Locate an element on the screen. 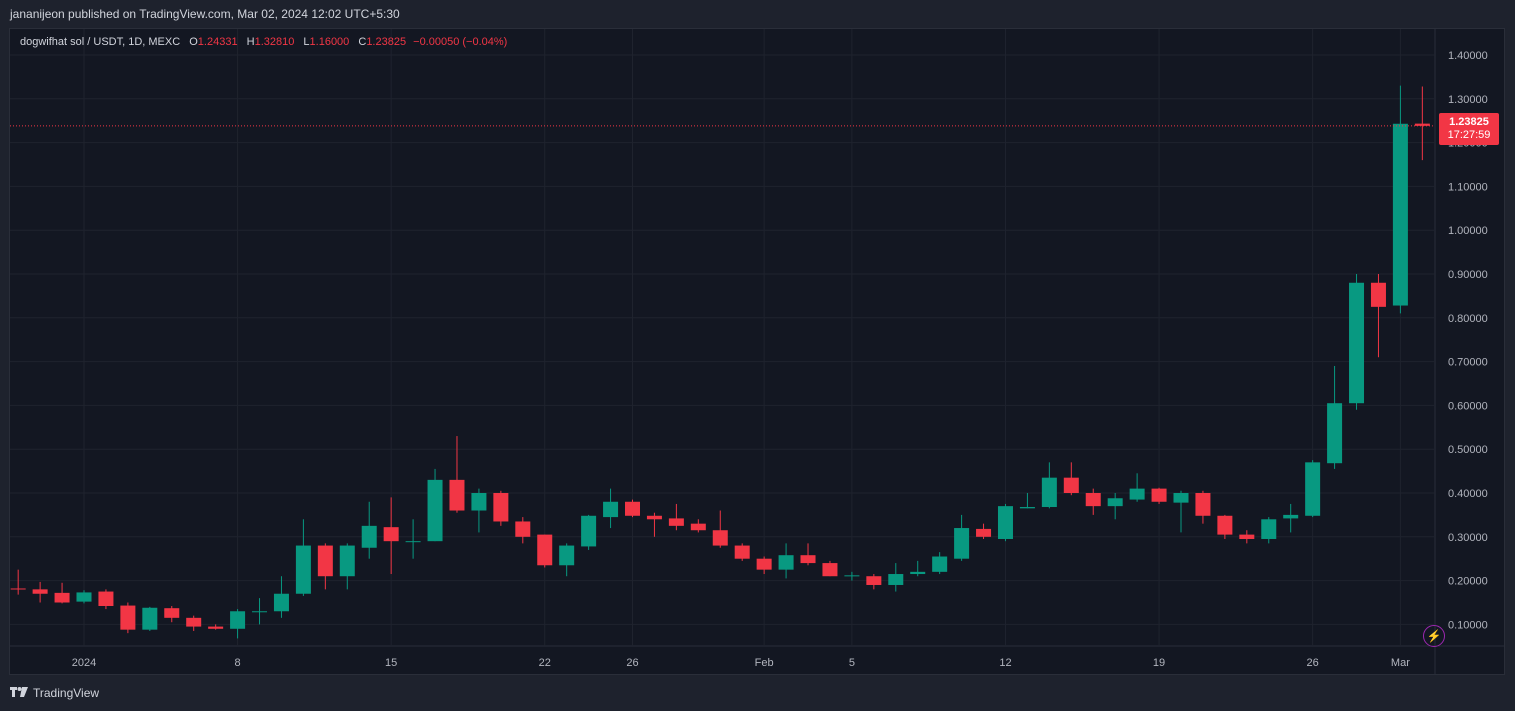  tradingview-logo-icon is located at coordinates (19, 693).